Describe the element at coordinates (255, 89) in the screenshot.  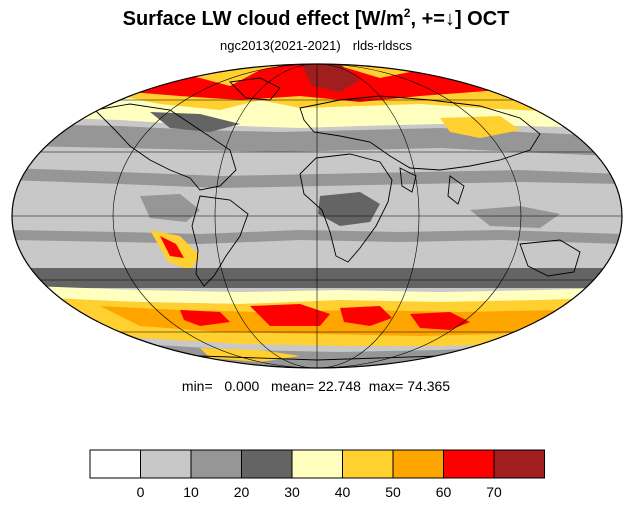
I see `coast-greenland` at that location.